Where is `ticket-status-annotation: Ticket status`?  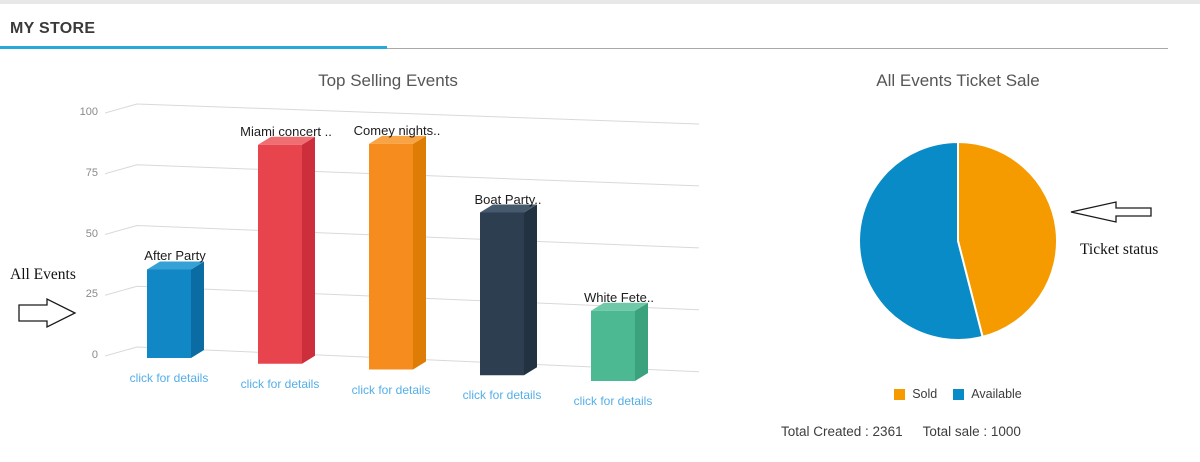
ticket-status-annotation: Ticket status is located at coordinates (1119, 249).